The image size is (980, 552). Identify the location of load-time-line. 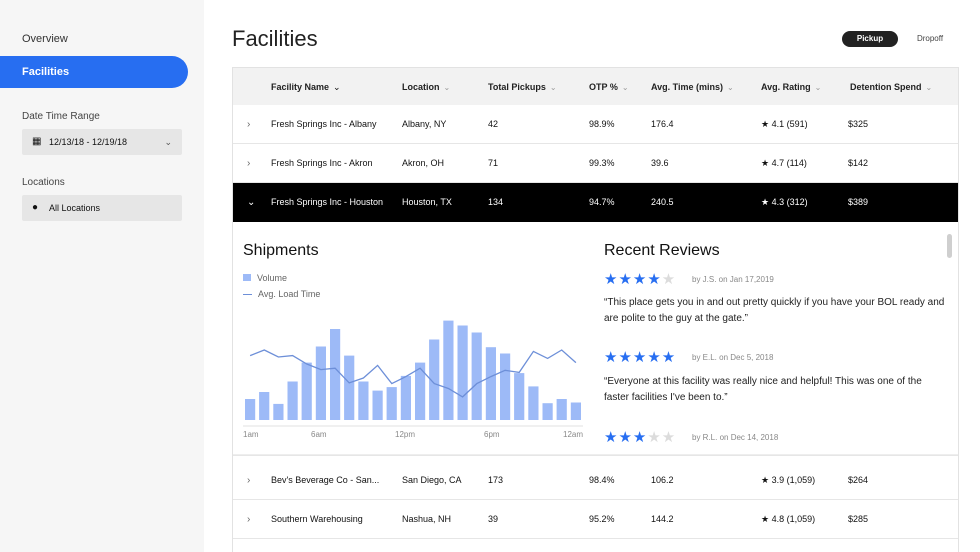
(413, 373).